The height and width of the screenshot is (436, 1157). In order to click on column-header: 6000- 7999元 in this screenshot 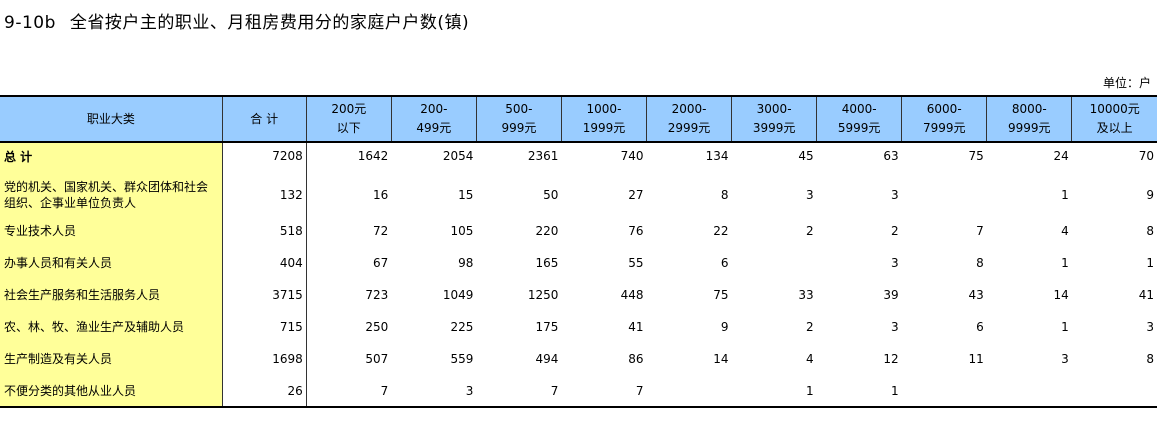, I will do `click(944, 119)`.